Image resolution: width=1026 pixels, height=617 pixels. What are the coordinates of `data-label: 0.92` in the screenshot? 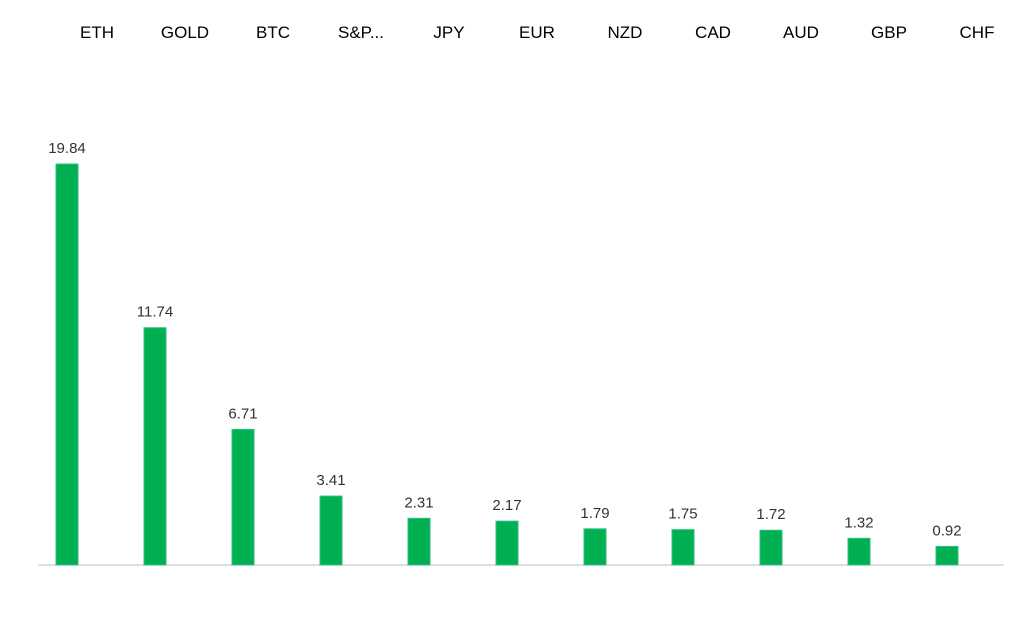 It's located at (946, 530).